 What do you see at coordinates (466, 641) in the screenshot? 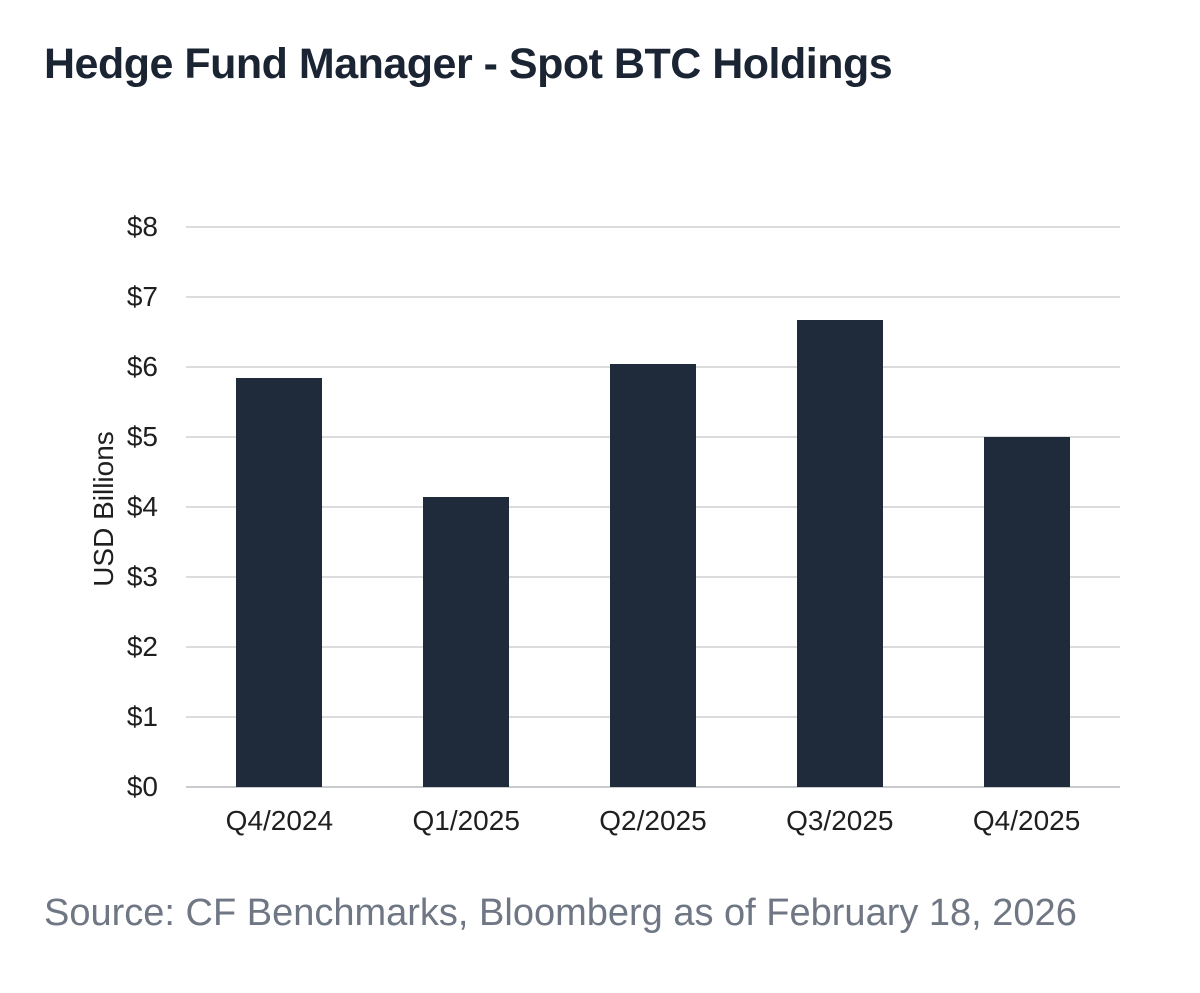
I see `bar-q1-2025` at bounding box center [466, 641].